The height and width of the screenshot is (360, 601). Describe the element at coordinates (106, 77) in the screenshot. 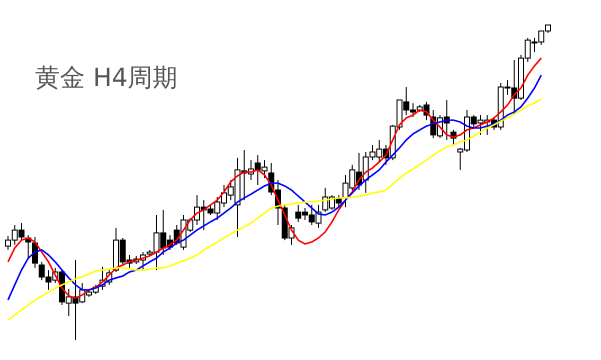

I see `text: 黄金 H4周期` at that location.